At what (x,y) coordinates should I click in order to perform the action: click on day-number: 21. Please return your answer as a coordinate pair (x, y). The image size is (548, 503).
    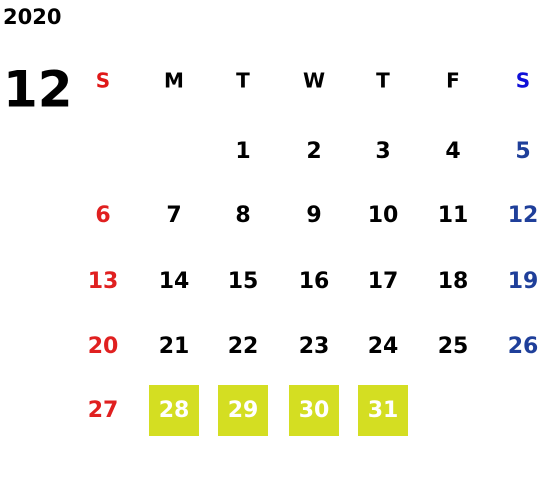
    Looking at the image, I should click on (174, 346).